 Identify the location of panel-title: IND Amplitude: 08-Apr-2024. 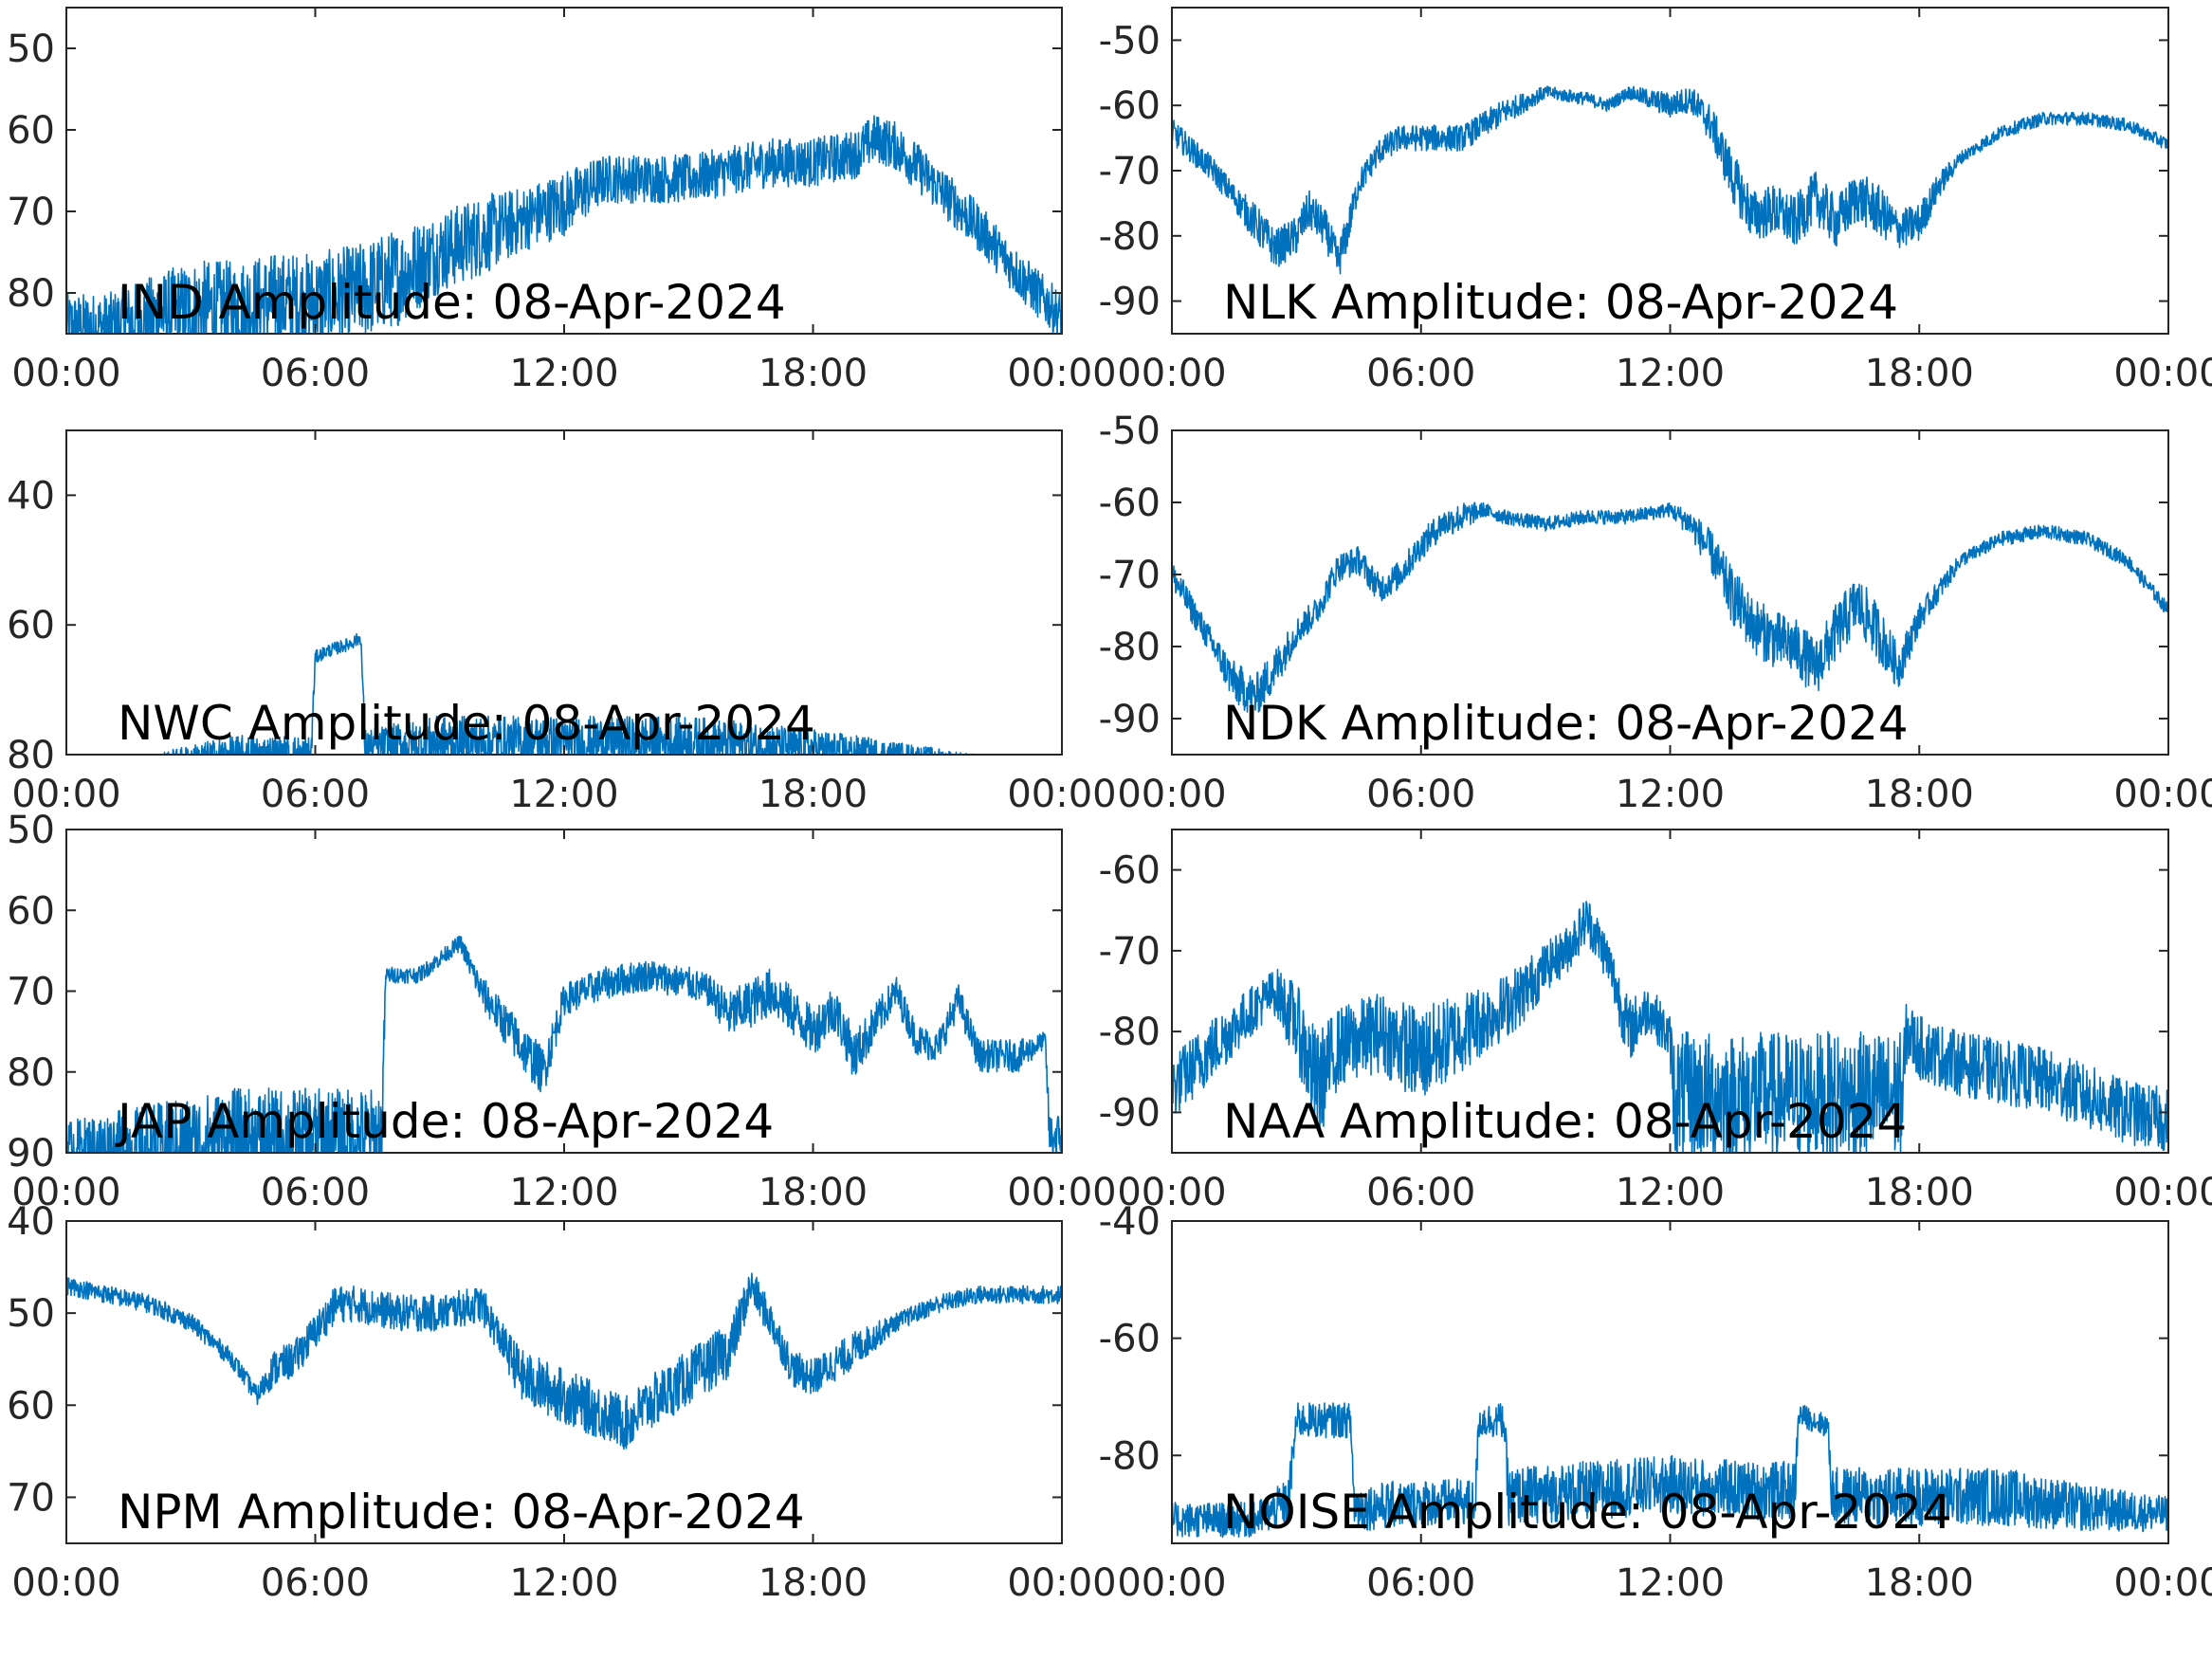
(452, 302).